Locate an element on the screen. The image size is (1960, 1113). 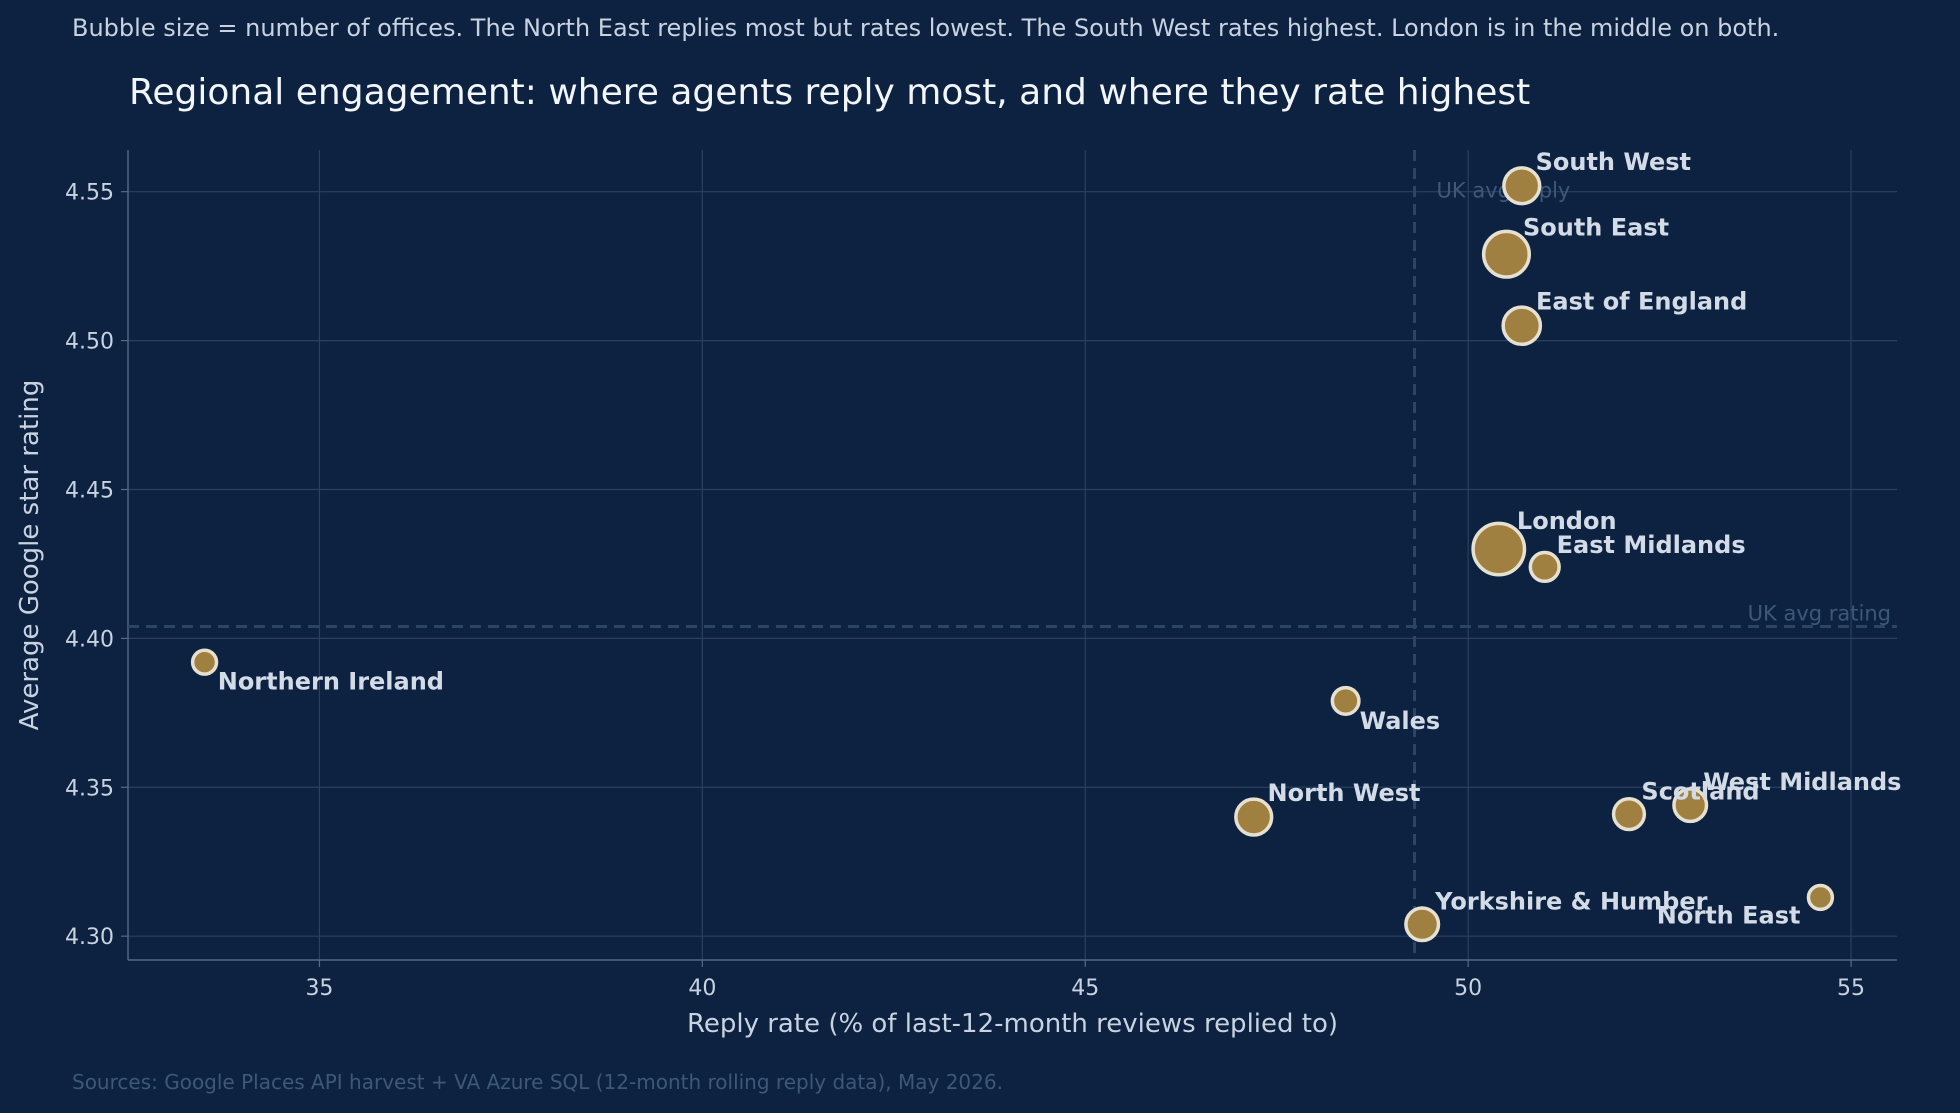
label-yorkshire-humber: Yorkshire & Humber is located at coordinates (1570, 901).